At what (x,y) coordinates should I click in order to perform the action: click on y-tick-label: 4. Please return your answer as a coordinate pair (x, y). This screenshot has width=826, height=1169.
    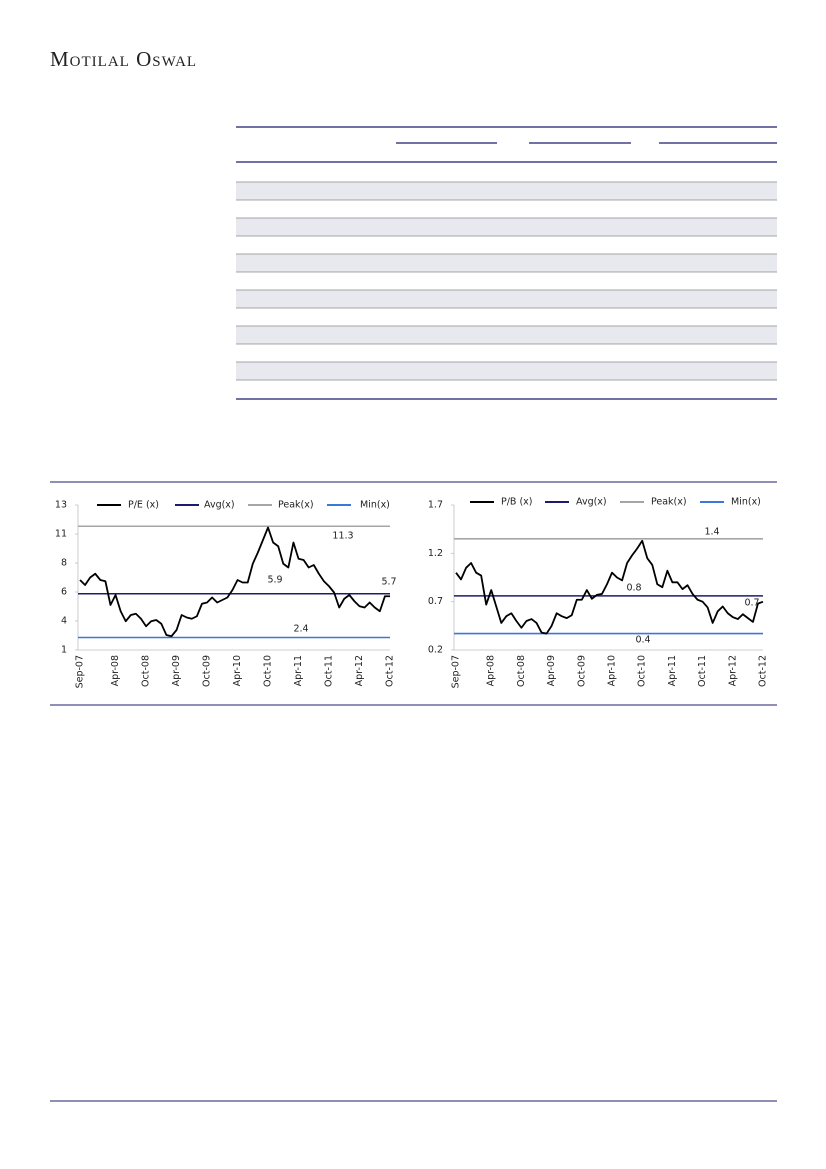
    Looking at the image, I should click on (64, 621).